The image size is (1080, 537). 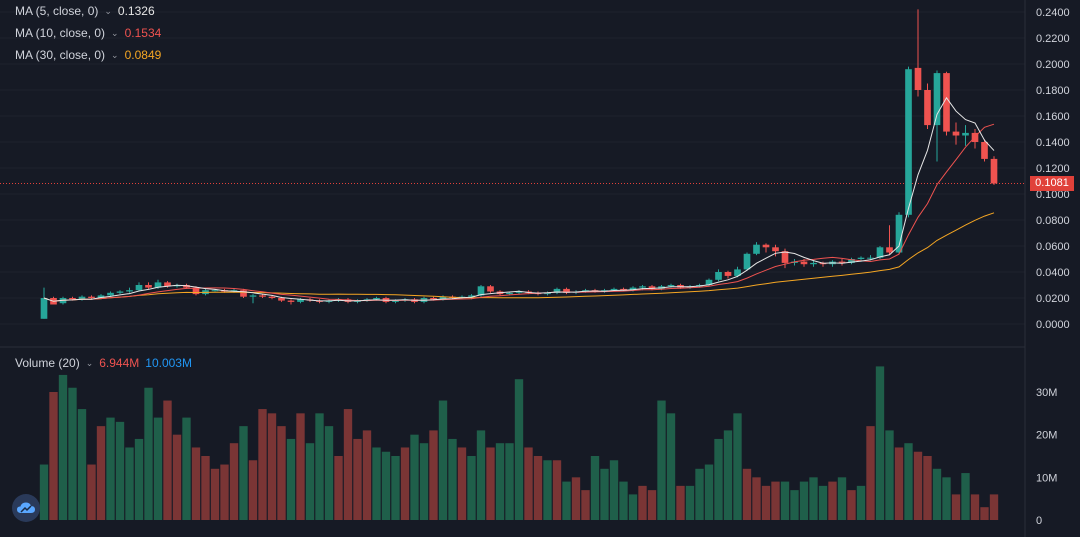 What do you see at coordinates (1053, 91) in the screenshot?
I see `price-tick-label: 0.1800` at bounding box center [1053, 91].